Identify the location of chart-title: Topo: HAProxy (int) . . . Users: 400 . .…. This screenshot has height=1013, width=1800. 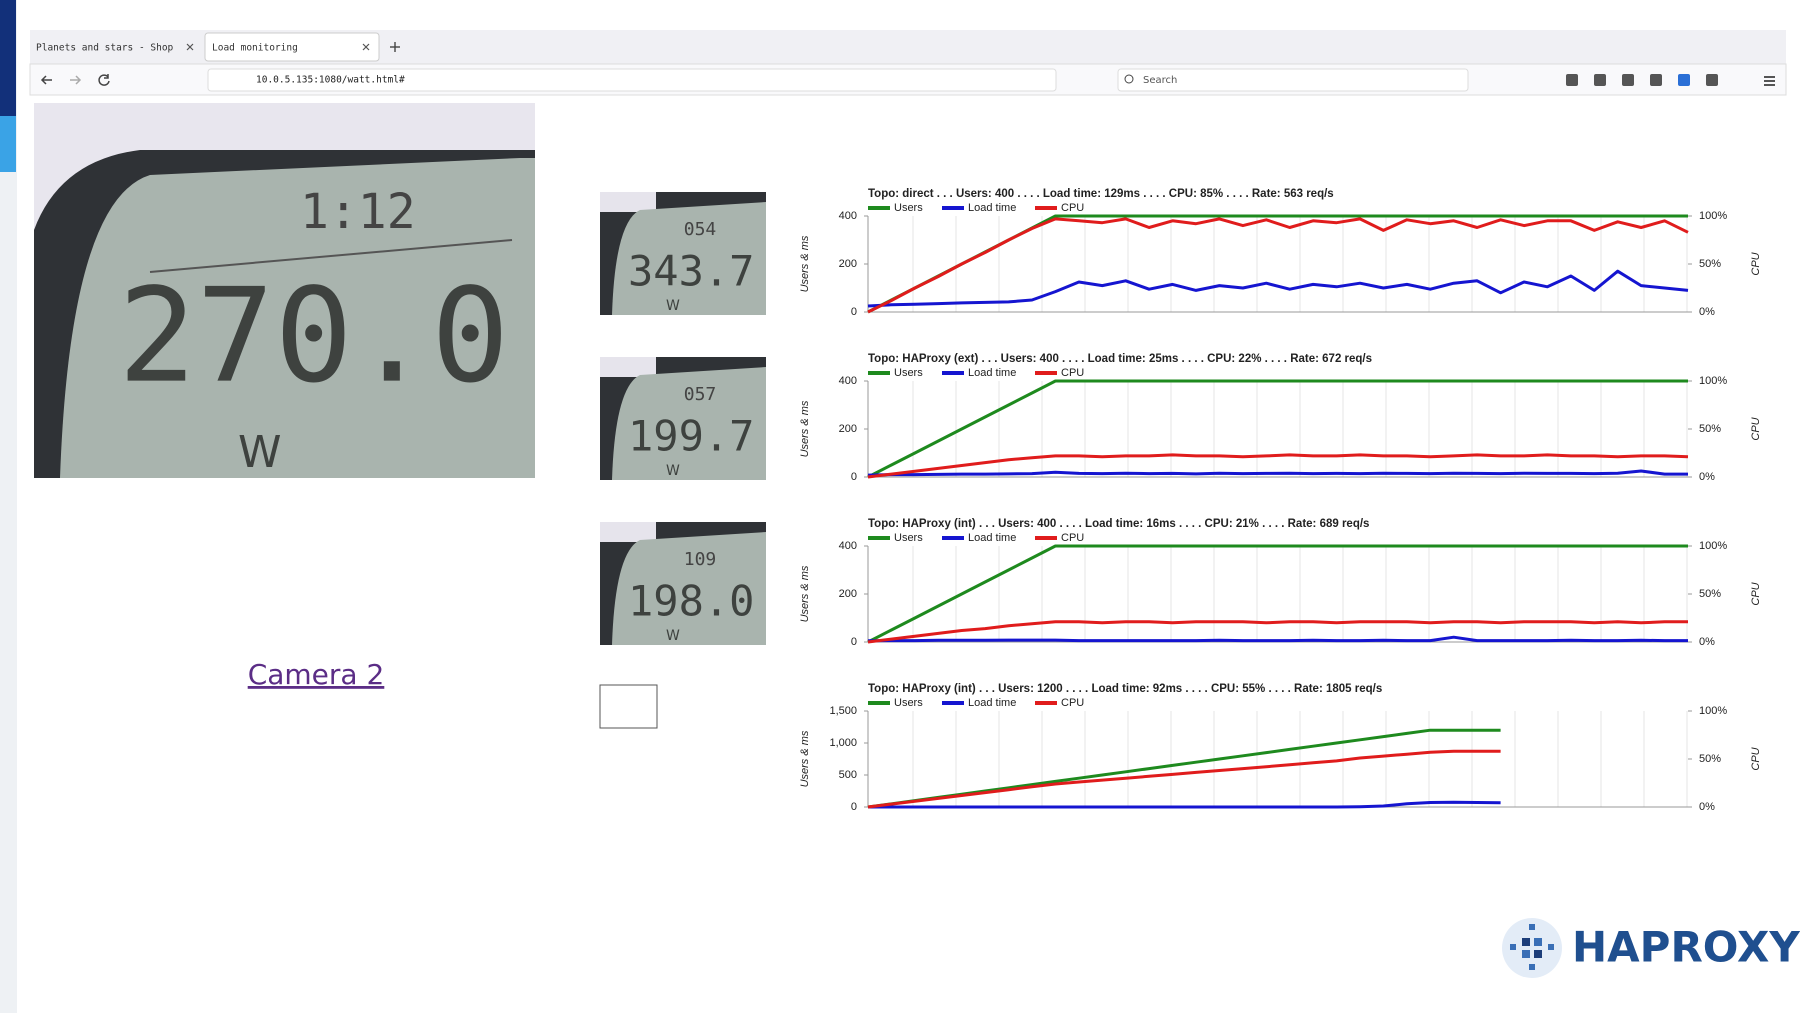
(1118, 524).